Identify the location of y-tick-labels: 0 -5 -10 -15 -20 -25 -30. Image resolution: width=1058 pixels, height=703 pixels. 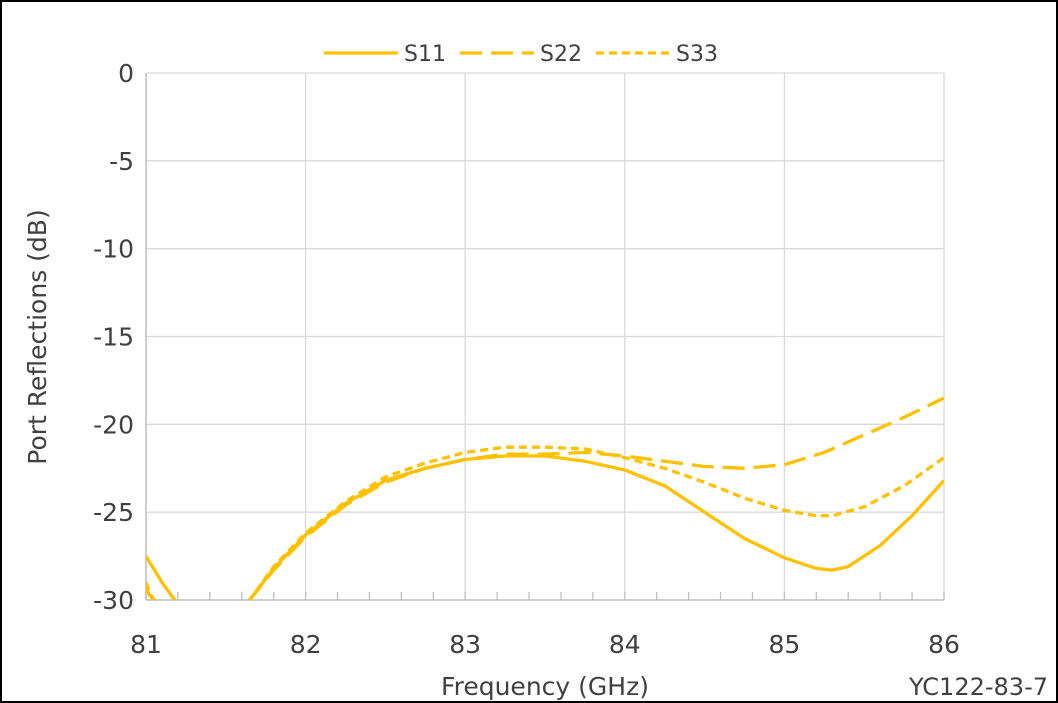
(113, 337).